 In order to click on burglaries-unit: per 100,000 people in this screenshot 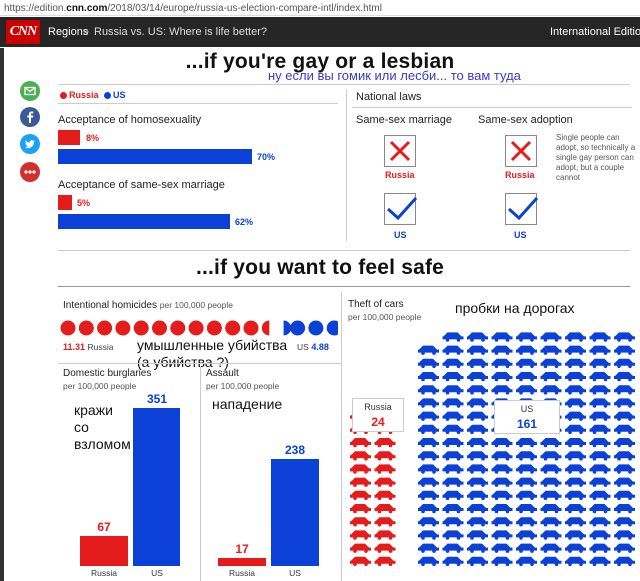, I will do `click(100, 386)`.